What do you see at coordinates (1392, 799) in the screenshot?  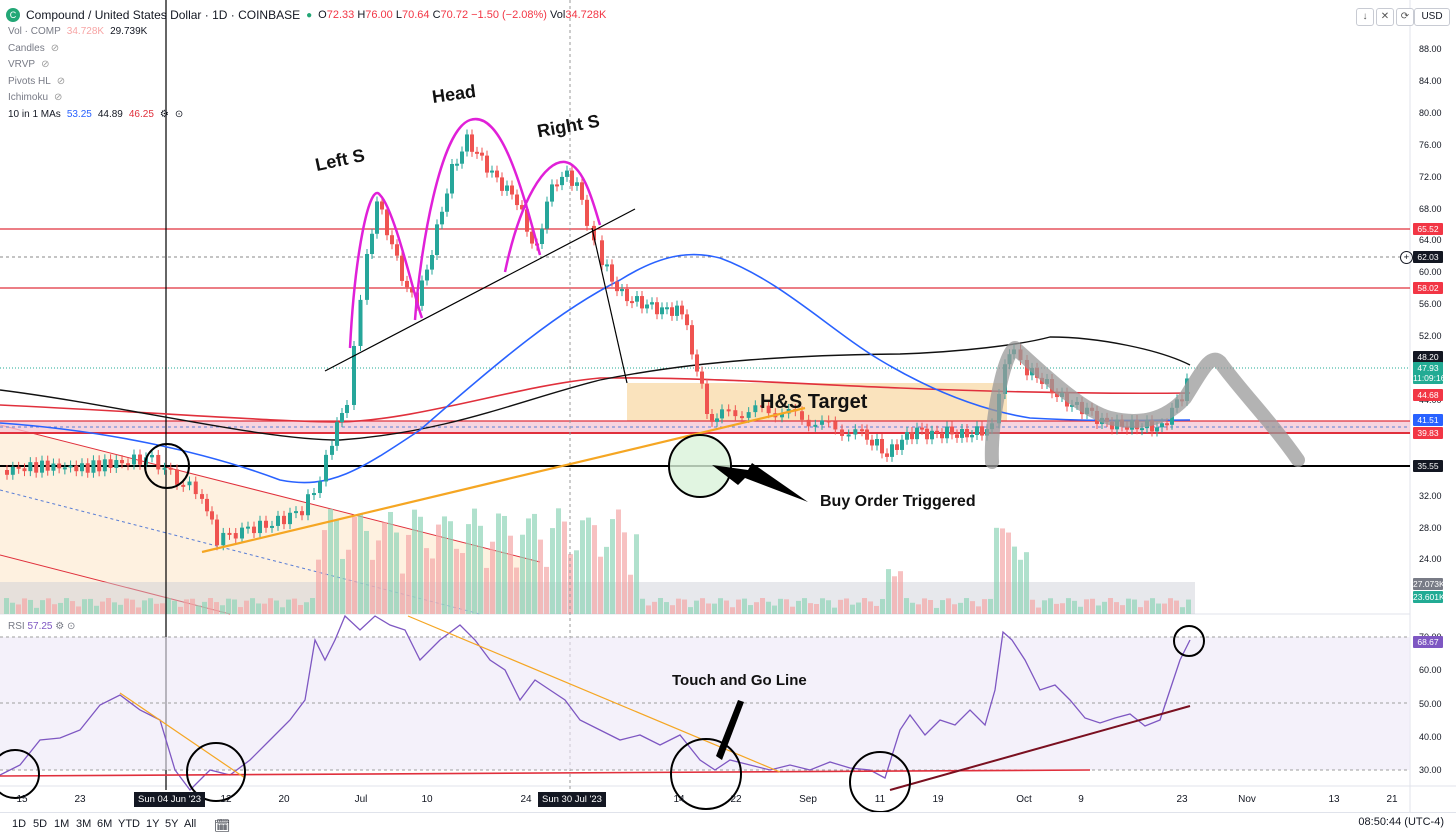 I see `time-tick: 21` at bounding box center [1392, 799].